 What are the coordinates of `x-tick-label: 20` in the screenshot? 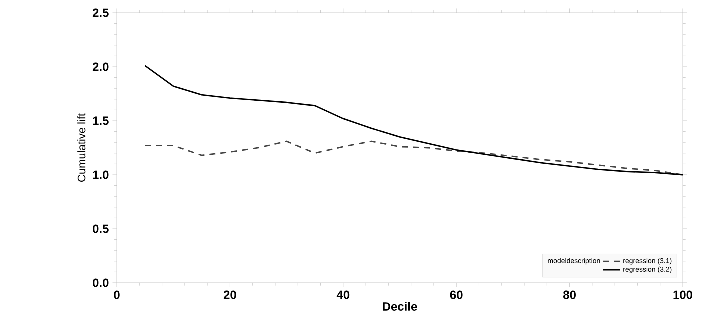 It's located at (230, 295).